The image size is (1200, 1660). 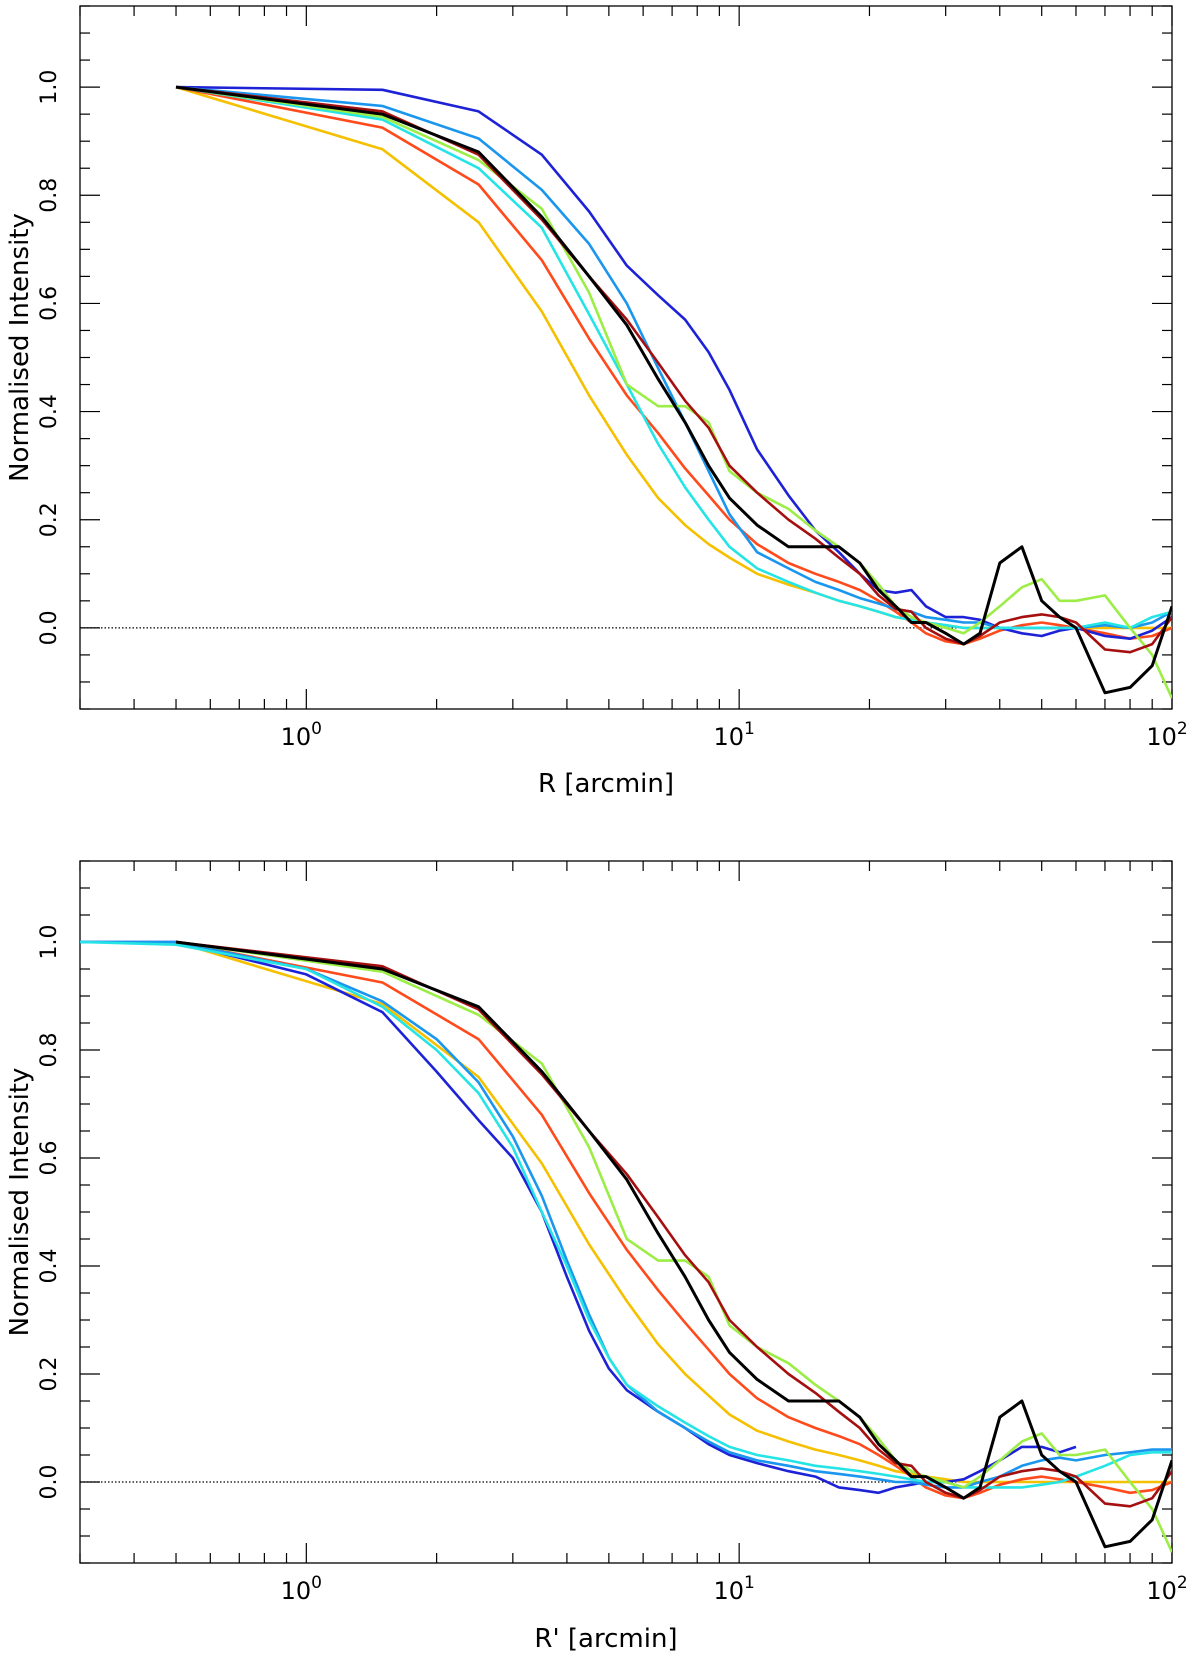 I want to click on x-axis-label: R [arcmin], so click(x=606, y=784).